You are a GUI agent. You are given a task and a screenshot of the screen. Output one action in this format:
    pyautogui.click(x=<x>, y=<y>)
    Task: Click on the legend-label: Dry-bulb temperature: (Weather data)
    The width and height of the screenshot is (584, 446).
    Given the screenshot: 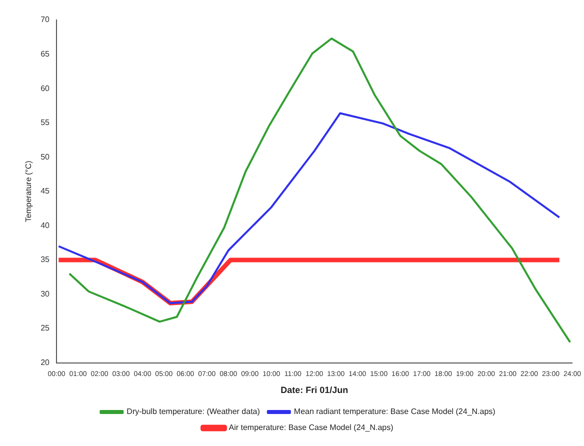 What is the action you would take?
    pyautogui.click(x=193, y=411)
    